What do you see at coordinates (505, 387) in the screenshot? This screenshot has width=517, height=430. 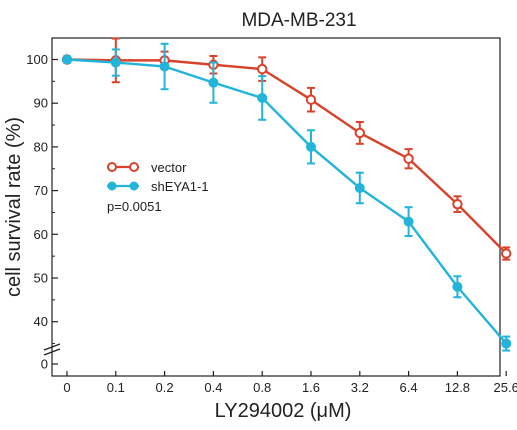 I see `x-tick-label: 25.6` at bounding box center [505, 387].